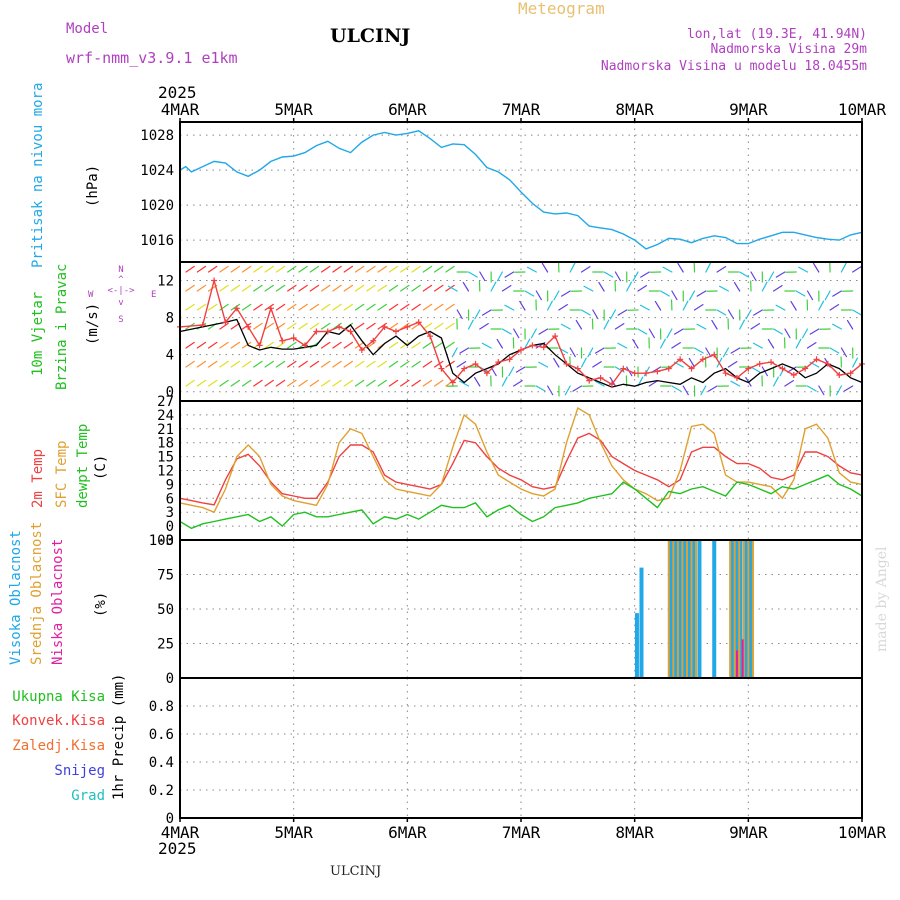 This screenshot has height=900, width=900. What do you see at coordinates (882, 599) in the screenshot?
I see `credit-label: made by Angel` at bounding box center [882, 599].